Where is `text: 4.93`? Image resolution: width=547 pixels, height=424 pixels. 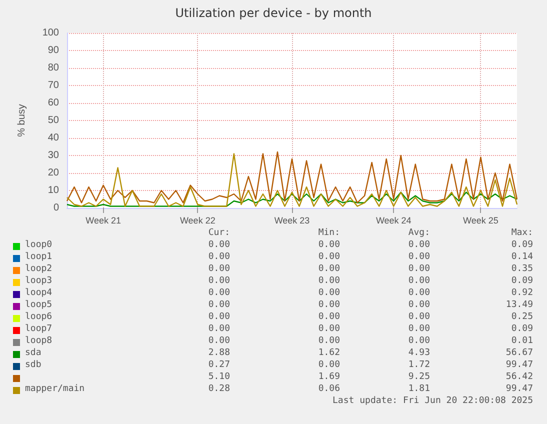 text: 4.93 is located at coordinates (419, 353).